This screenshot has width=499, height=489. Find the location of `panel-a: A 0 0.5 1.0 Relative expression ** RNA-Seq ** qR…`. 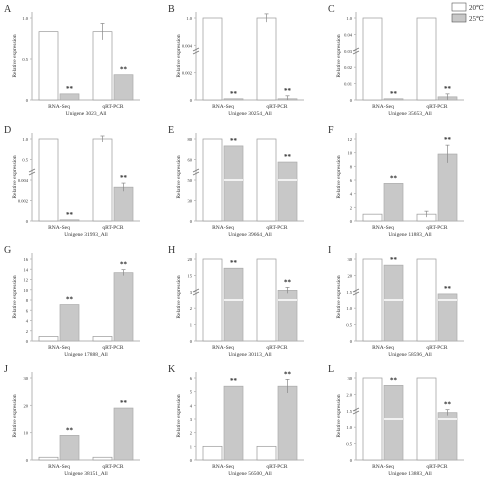

panel-a: A 0 0.5 1.0 Relative expression ** RNA-Seq ** qR… is located at coordinates (72, 60).